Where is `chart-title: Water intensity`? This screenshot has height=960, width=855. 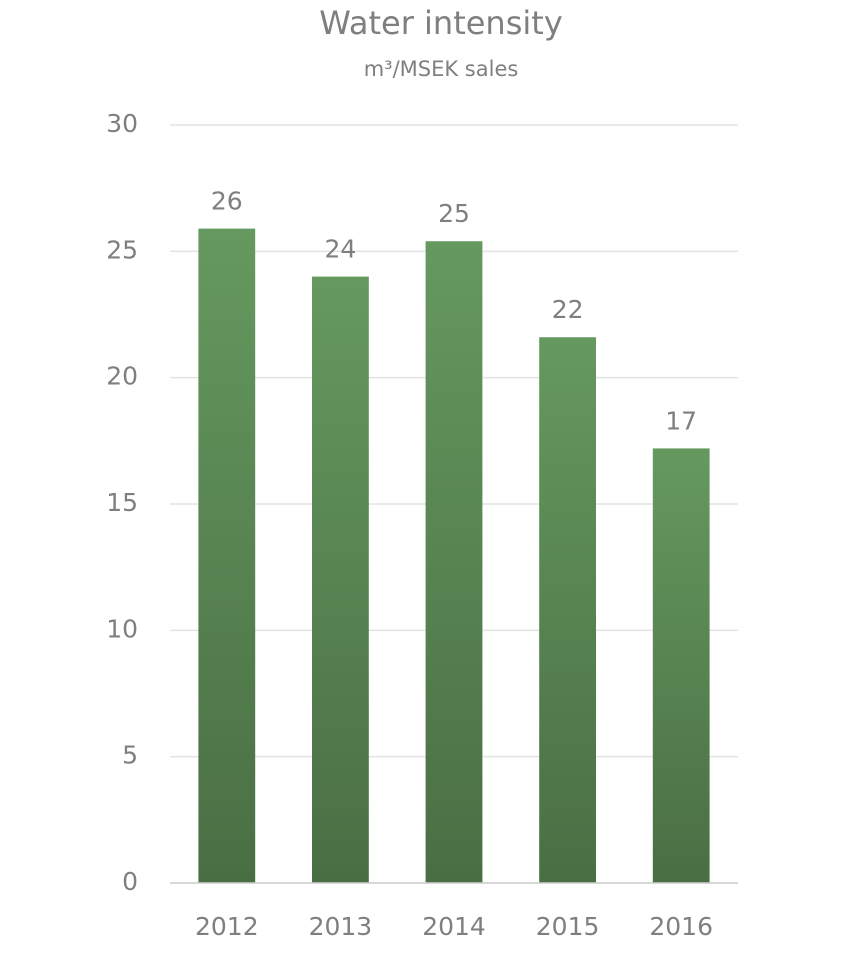
chart-title: Water intensity is located at coordinates (441, 23).